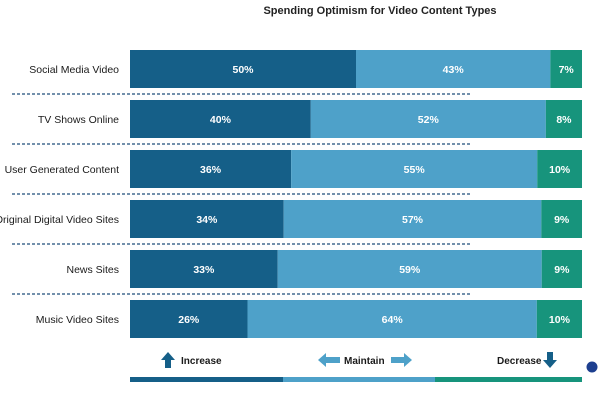  I want to click on category-label-news-sites: News Sites, so click(92, 270).